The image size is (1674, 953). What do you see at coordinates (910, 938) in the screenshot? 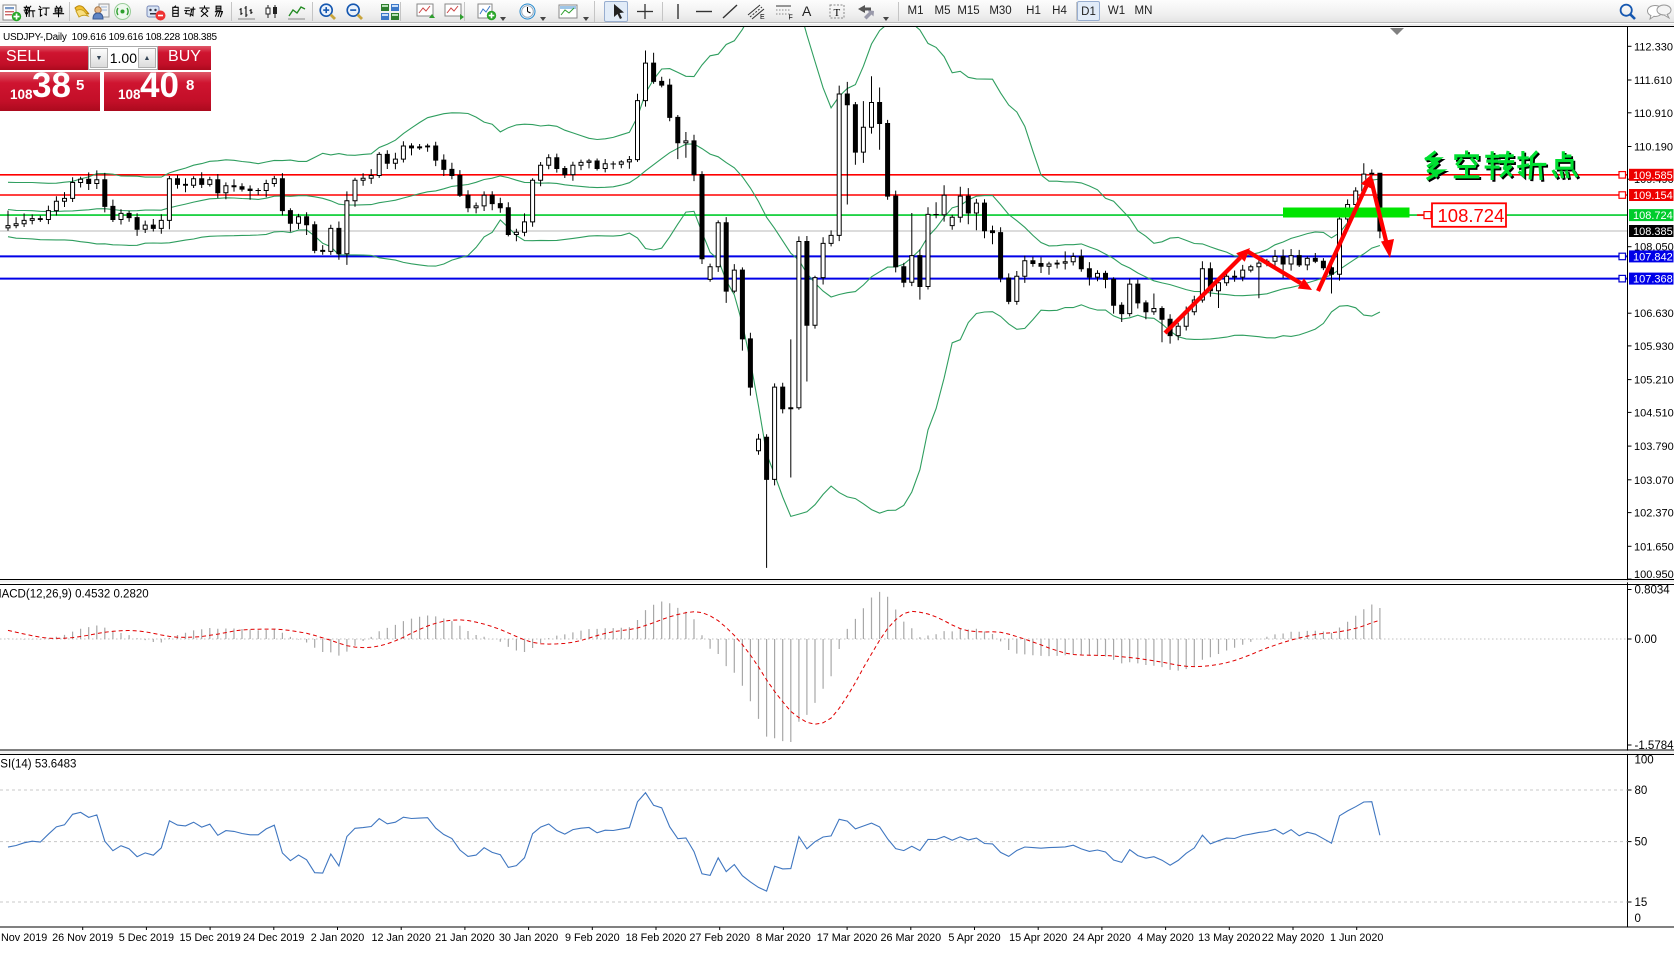
I see `svg-text: 26 Mar 2020` at bounding box center [910, 938].